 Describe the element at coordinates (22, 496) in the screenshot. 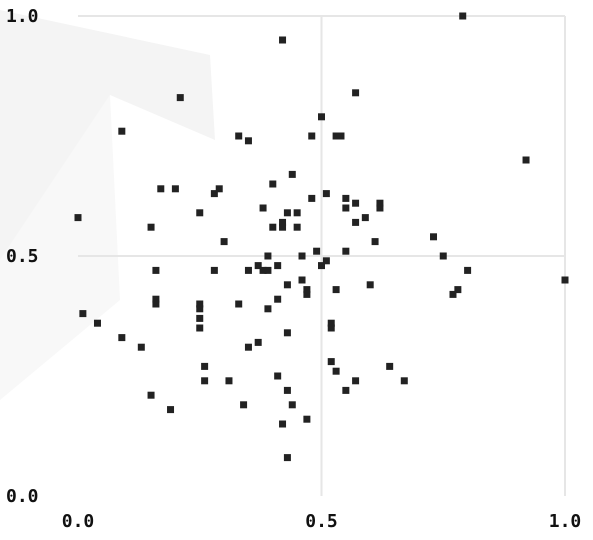

I see `y-tick-label: 0.0` at that location.